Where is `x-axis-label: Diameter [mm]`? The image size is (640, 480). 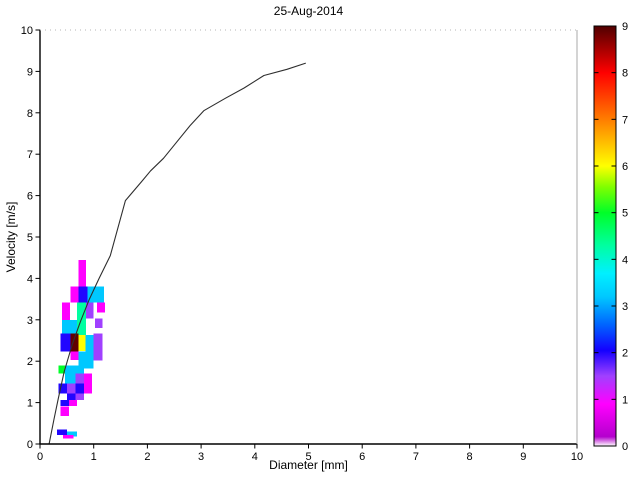 x-axis-label: Diameter [mm] is located at coordinates (308, 465).